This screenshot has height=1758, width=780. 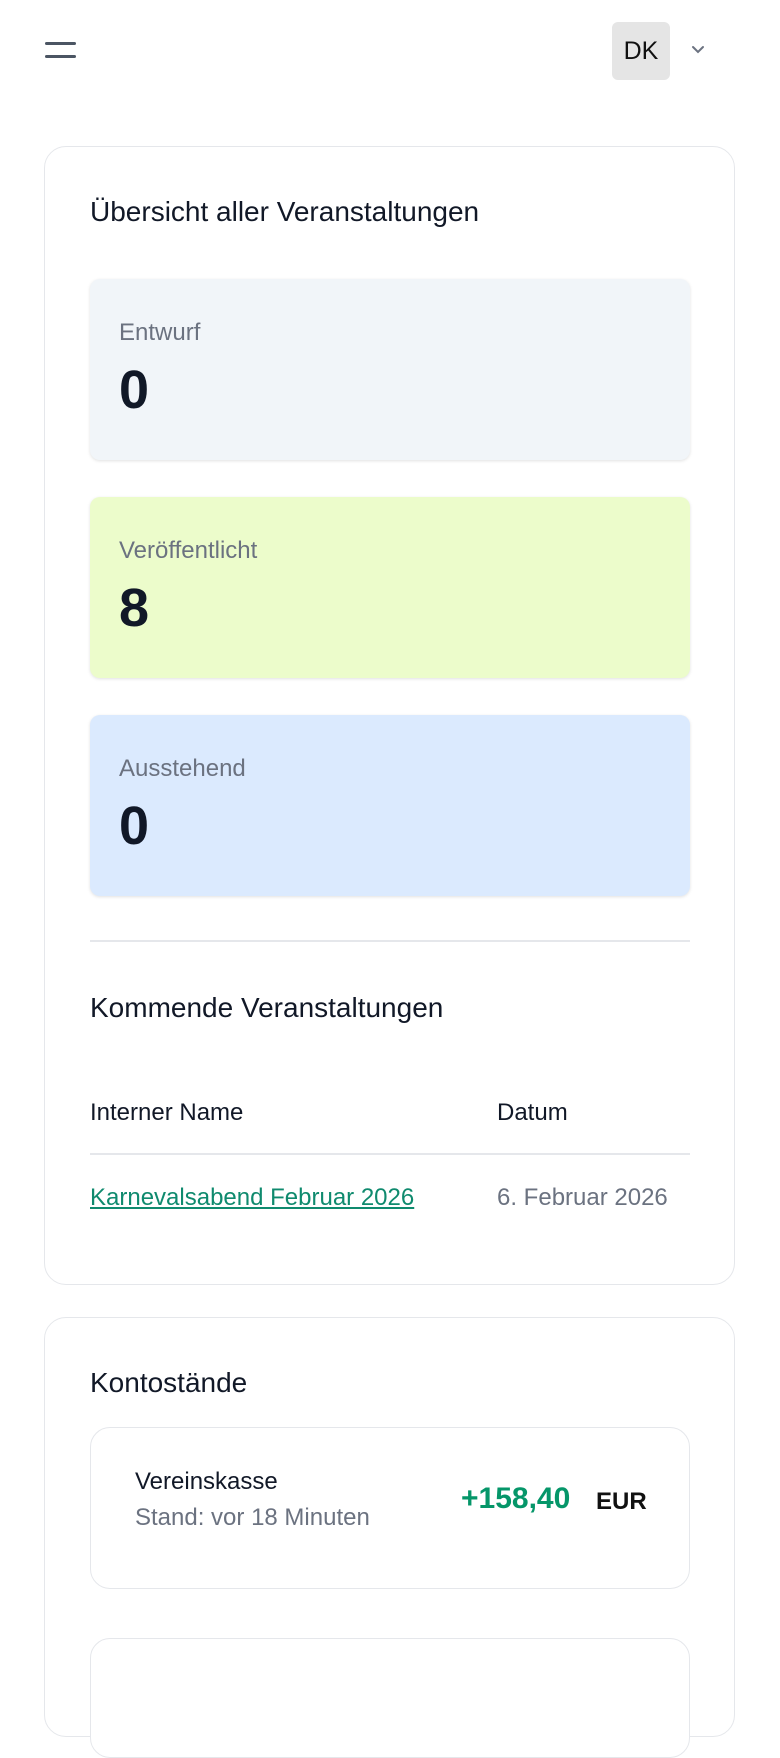 I want to click on column-header-name: Interner Name, so click(x=167, y=1112).